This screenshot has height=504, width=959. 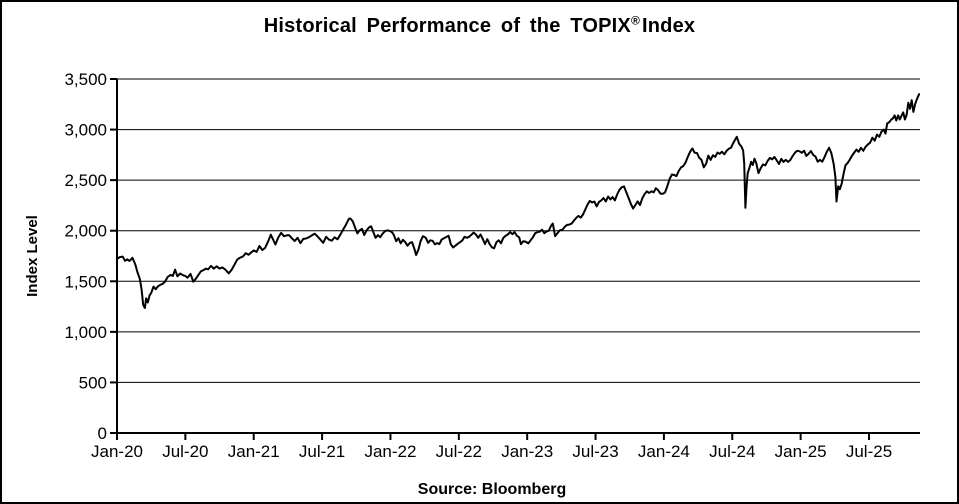 I want to click on y-tick-label: 1,500, so click(x=85, y=281).